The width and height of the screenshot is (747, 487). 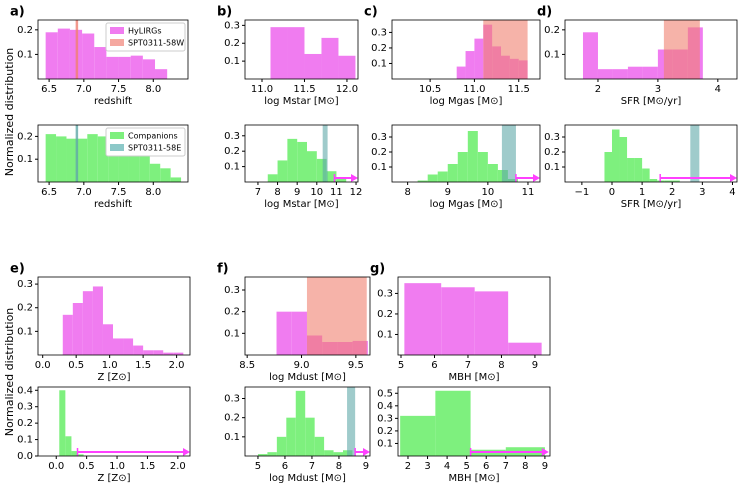 What do you see at coordinates (177, 365) in the screenshot?
I see `x-tick-label: 2.0` at bounding box center [177, 365].